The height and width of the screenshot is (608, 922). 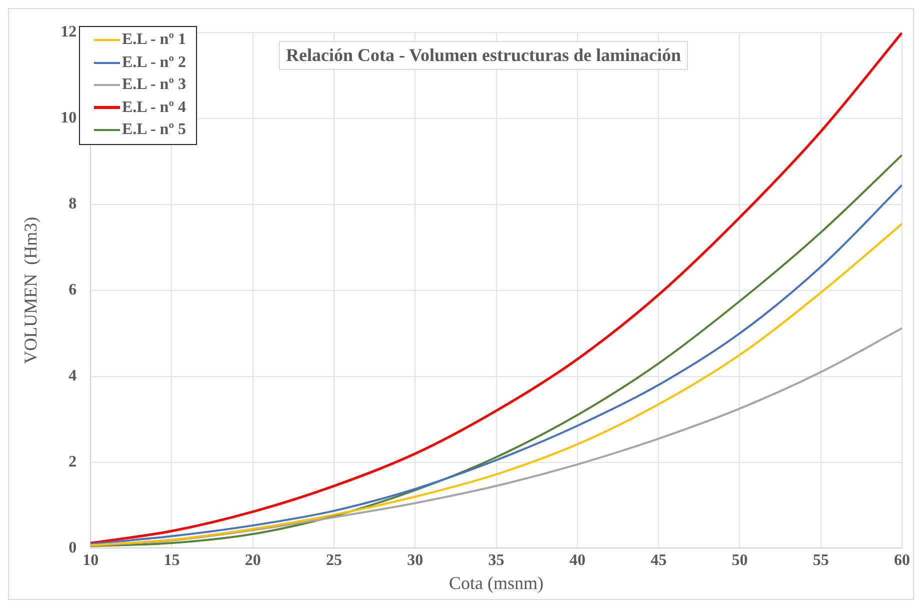 I want to click on x-tick-label: 20, so click(x=252, y=560).